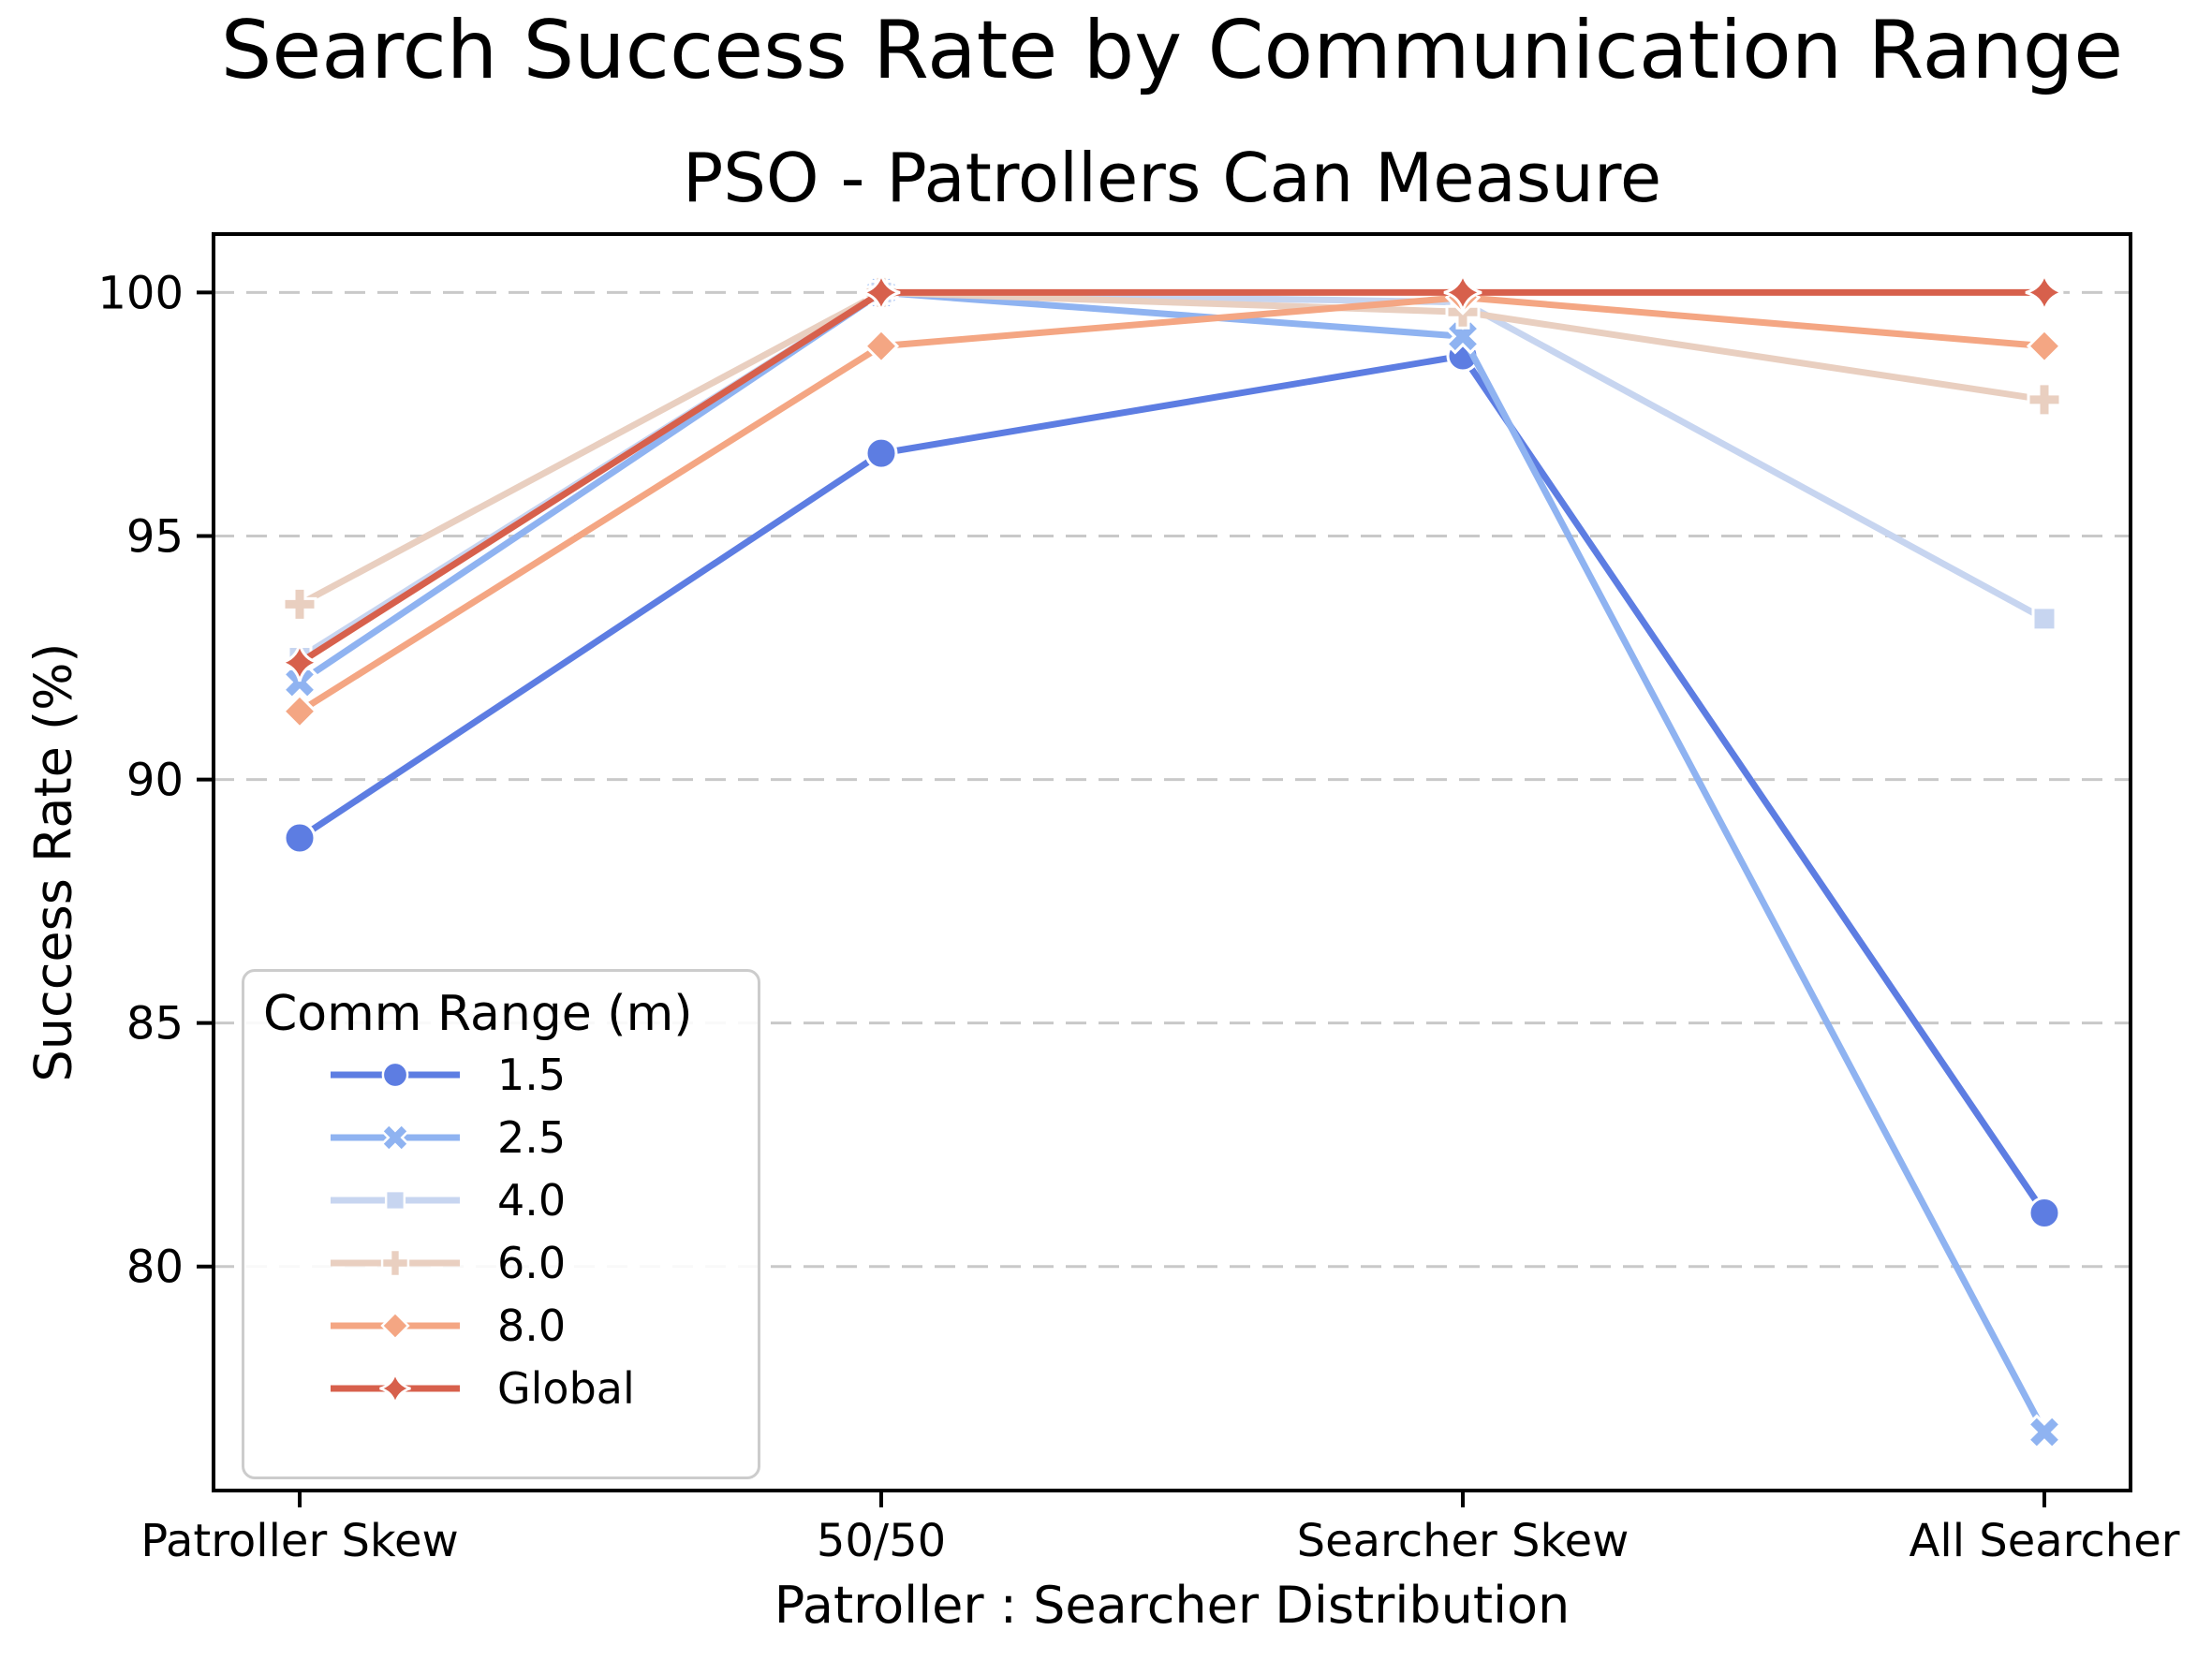 The height and width of the screenshot is (1660, 2212). I want to click on y-tick-label-85: 85, so click(155, 1024).